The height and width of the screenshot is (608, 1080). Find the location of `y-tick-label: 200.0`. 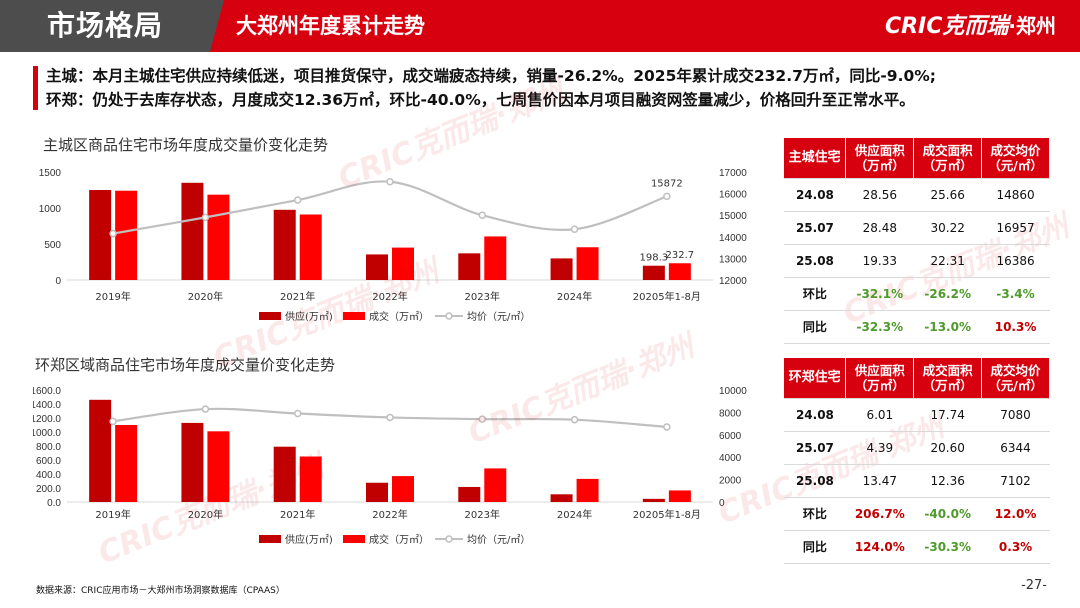

y-tick-label: 200.0 is located at coordinates (48, 489).